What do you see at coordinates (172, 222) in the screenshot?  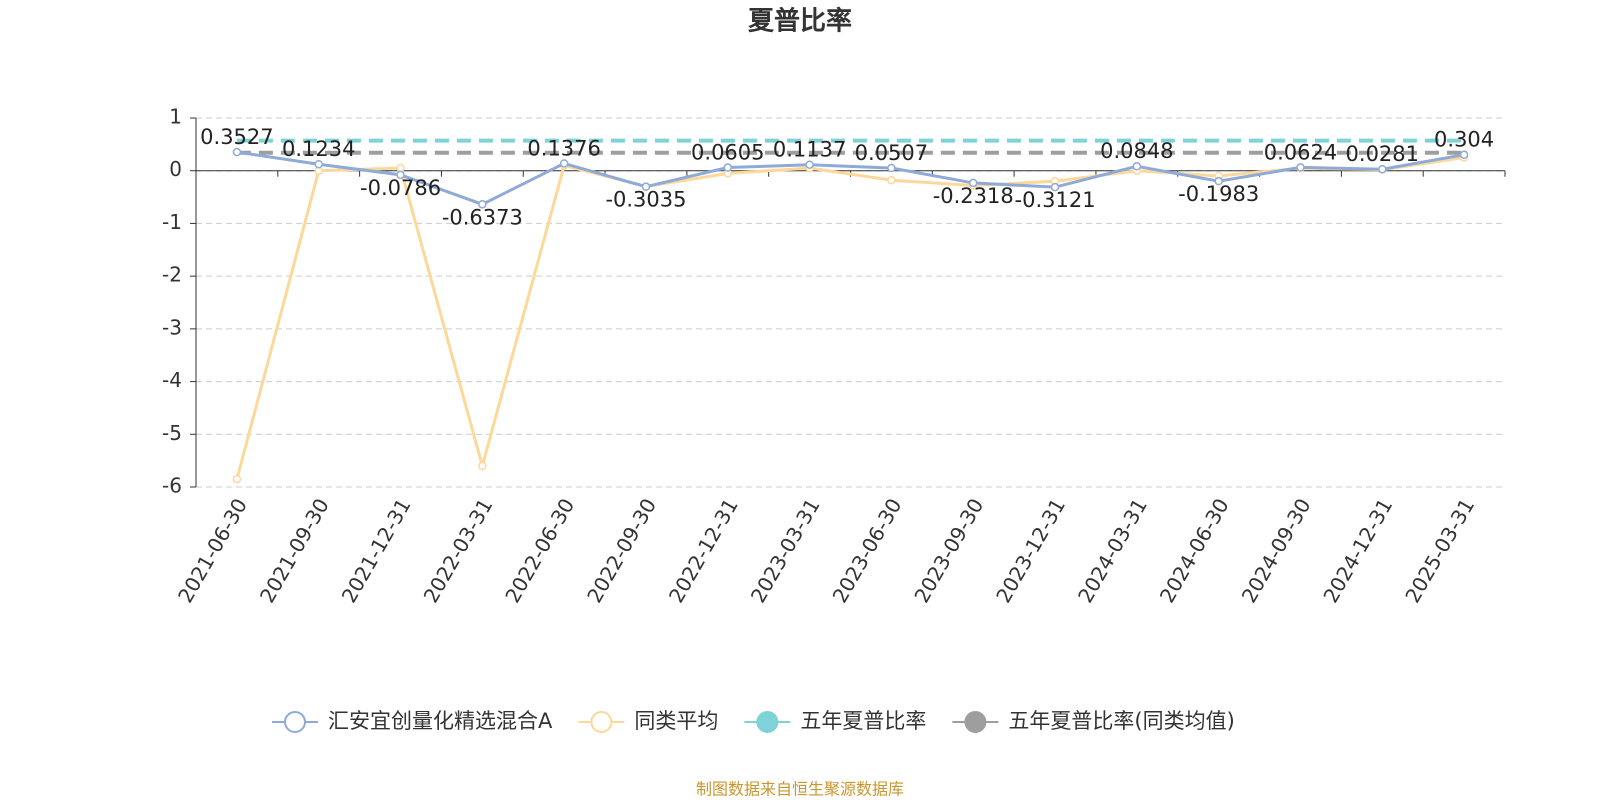 I see `y-tick-label: -1` at bounding box center [172, 222].